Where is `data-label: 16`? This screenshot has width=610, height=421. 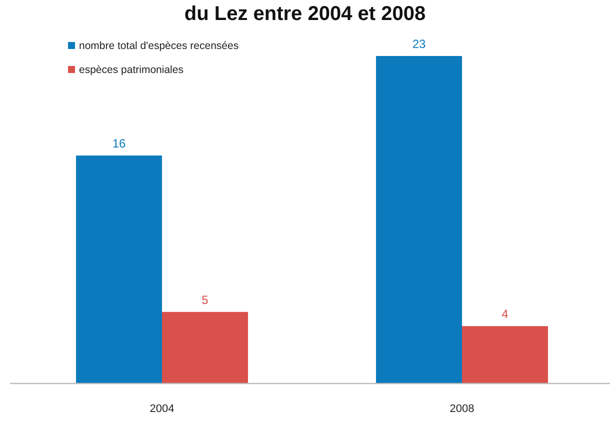
data-label: 16 is located at coordinates (119, 143).